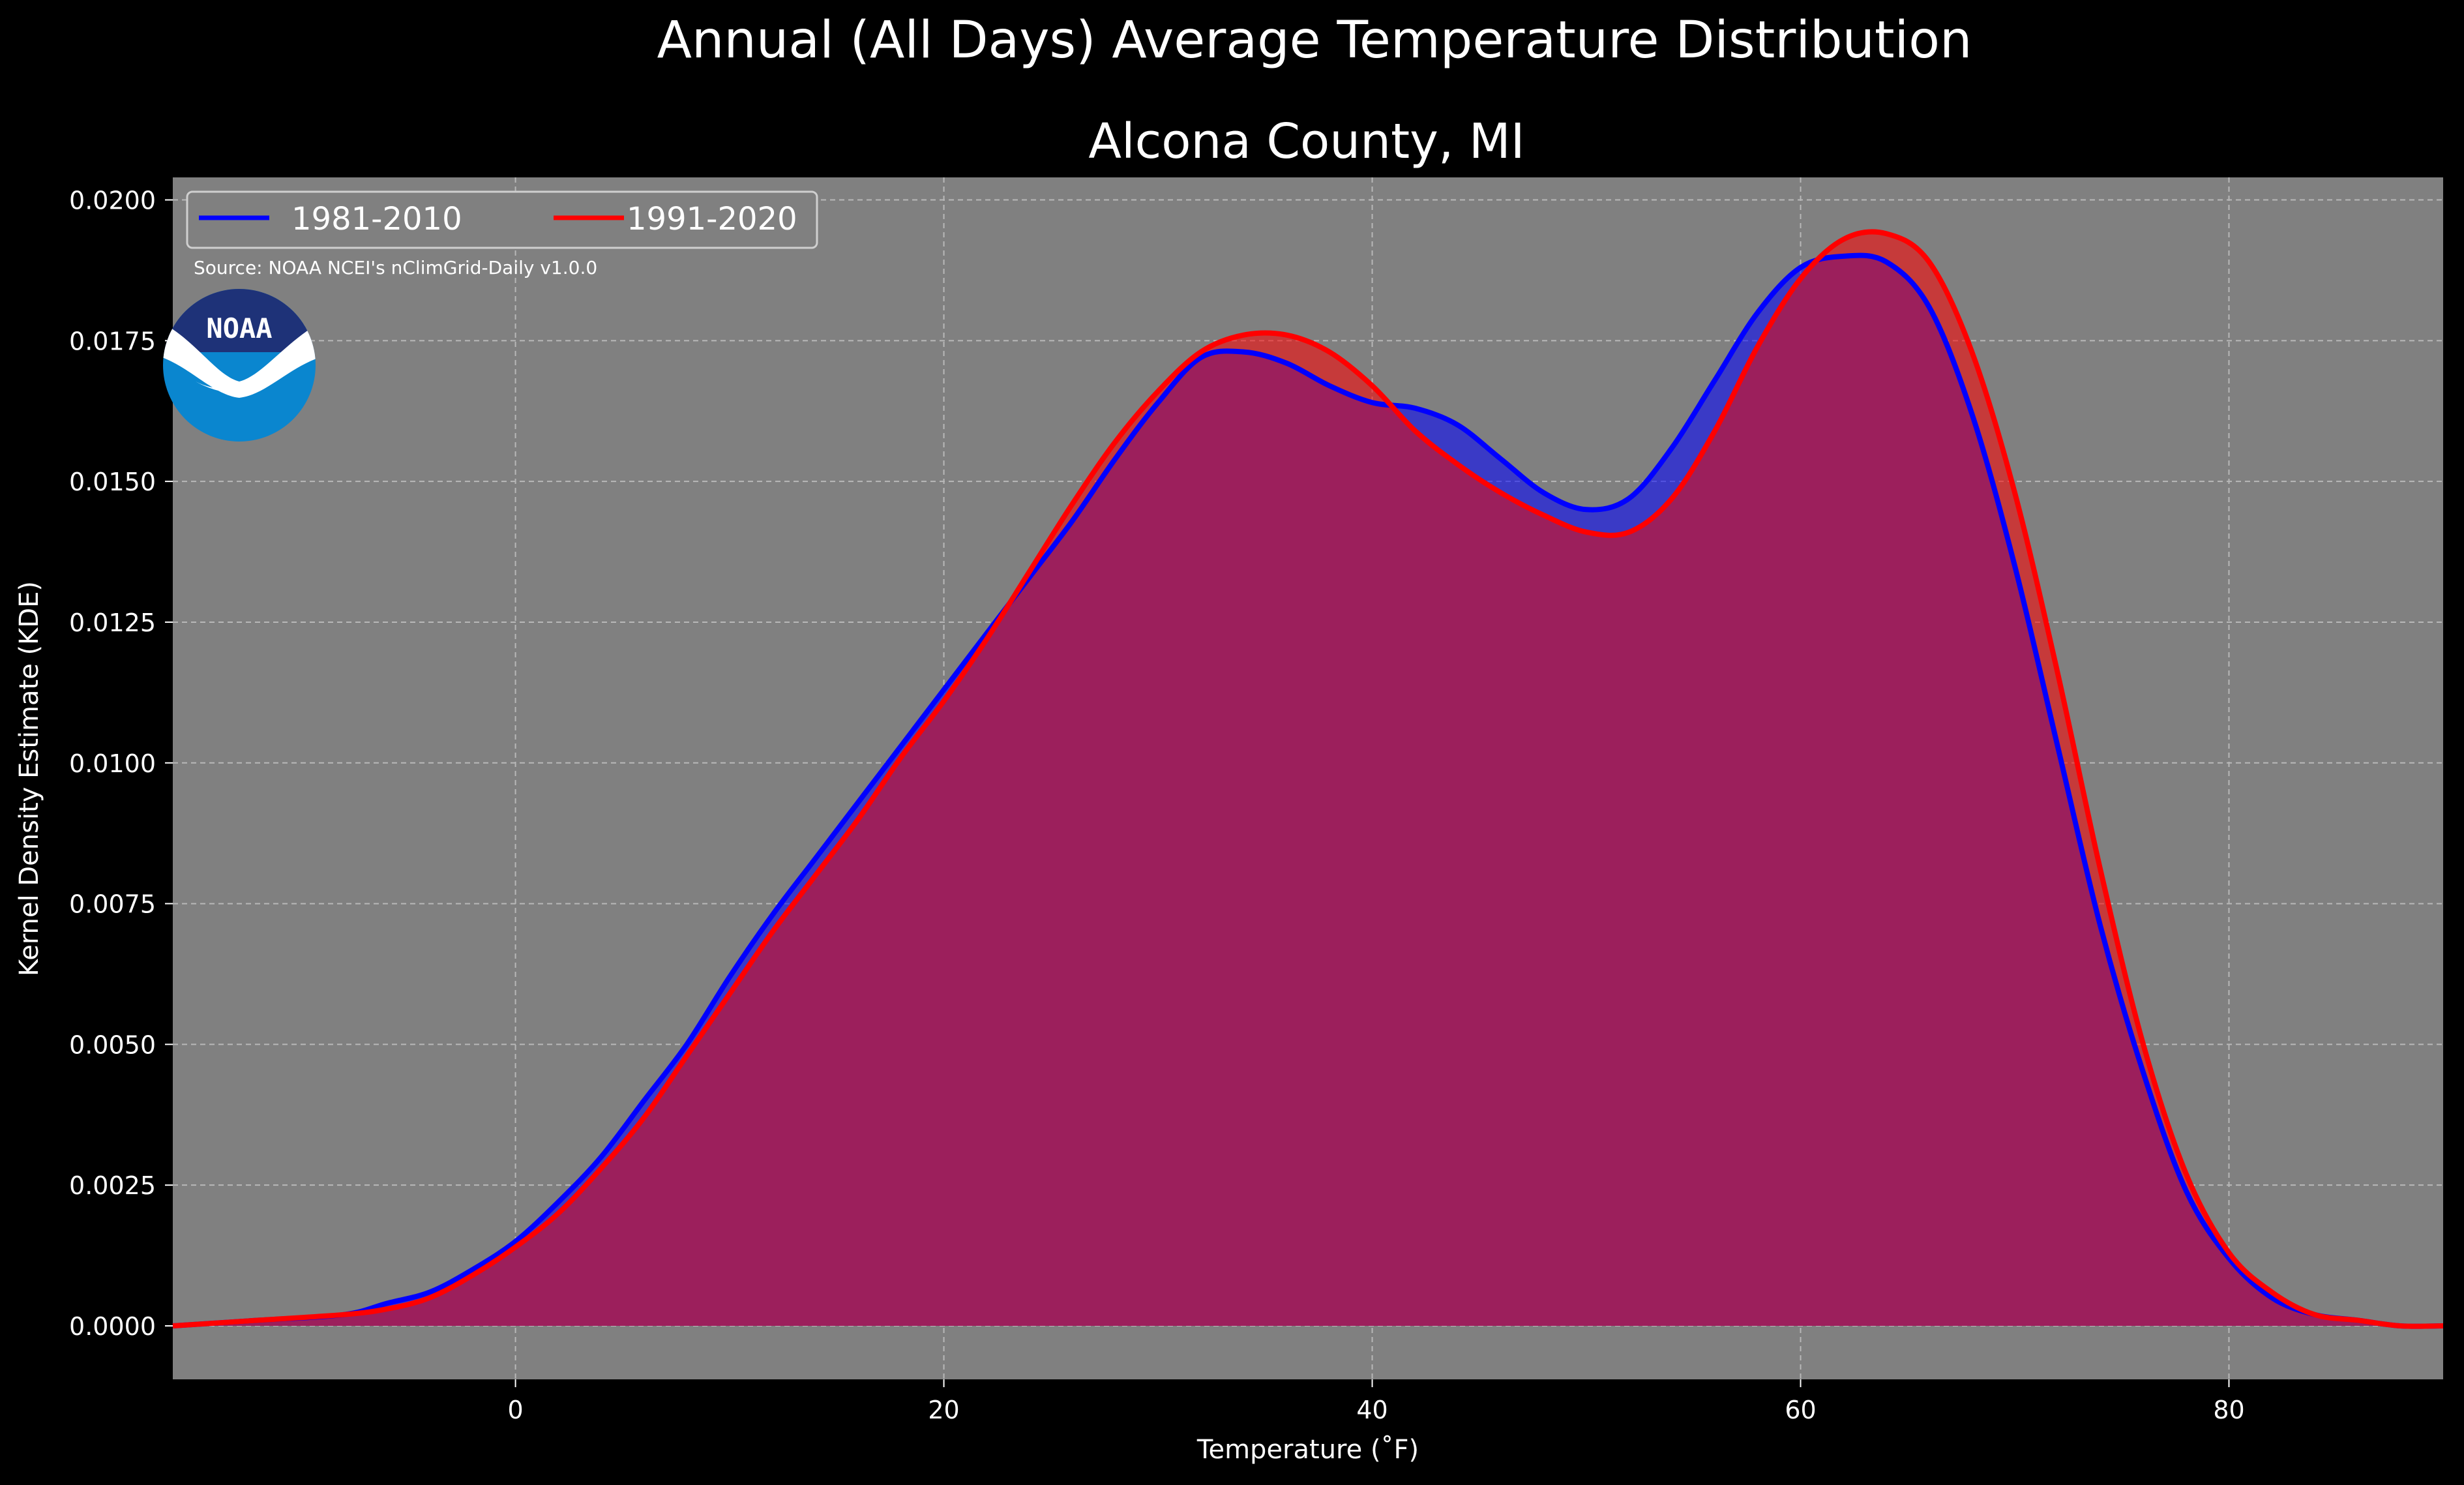 Image resolution: width=2464 pixels, height=1485 pixels. Describe the element at coordinates (712, 219) in the screenshot. I see `legend-label-1991-2020: 1991-2020` at that location.